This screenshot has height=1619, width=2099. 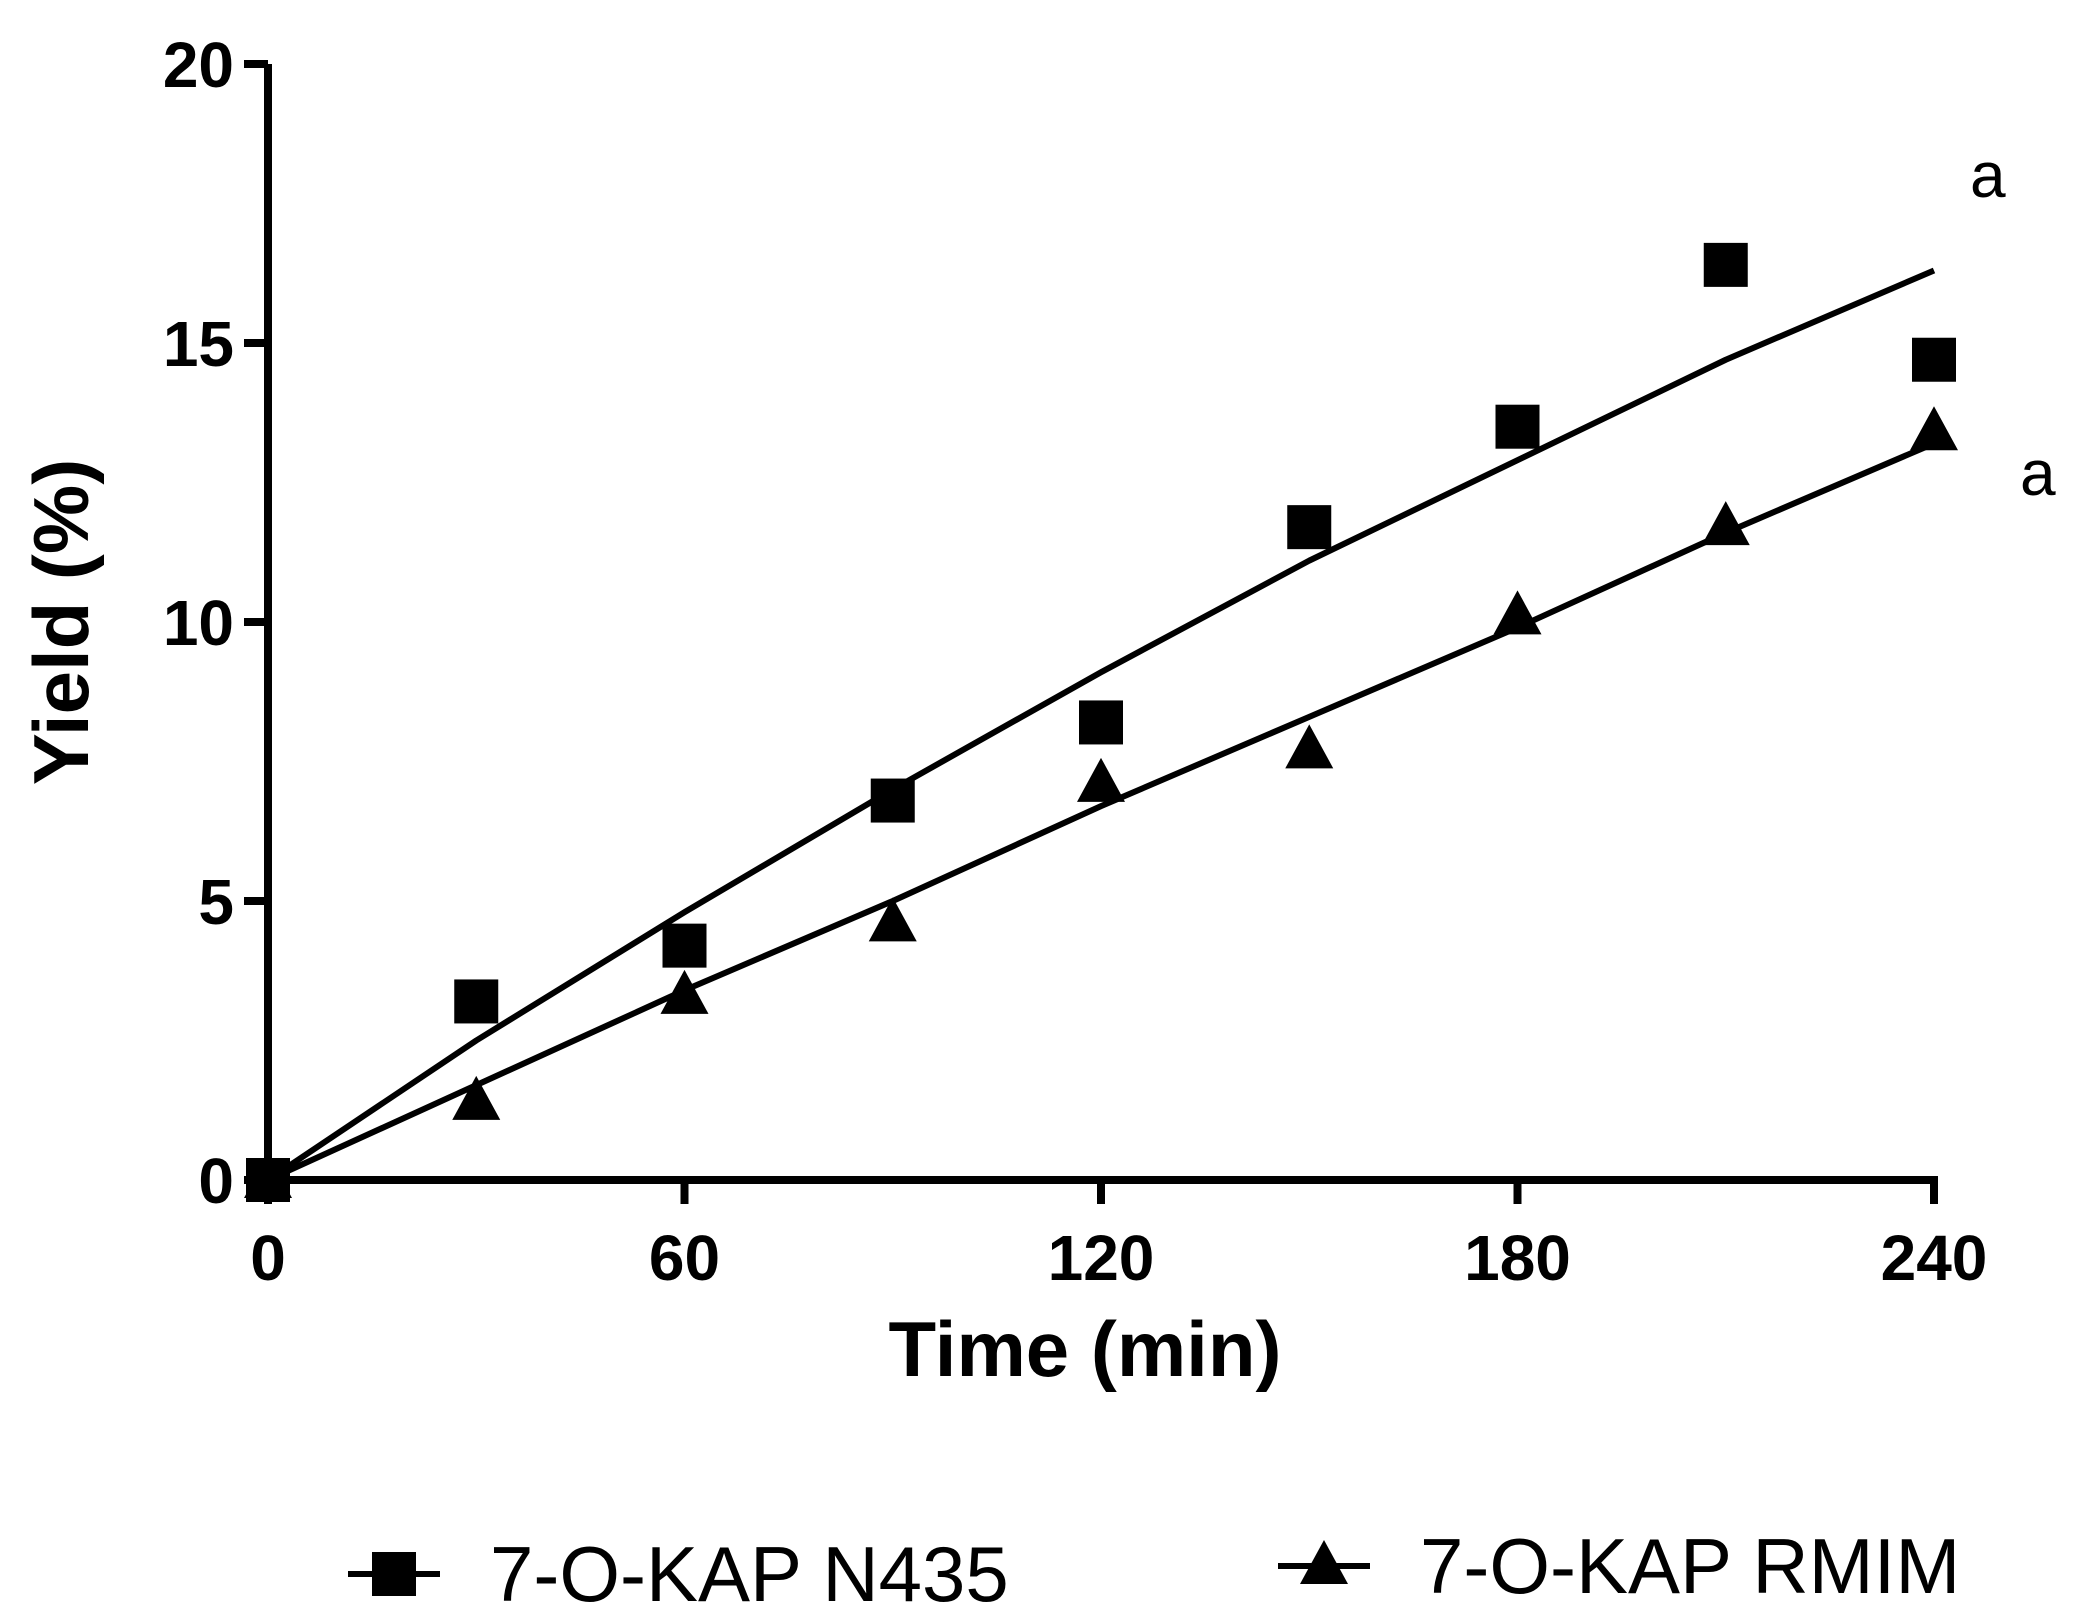 What do you see at coordinates (1988, 175) in the screenshot?
I see `series-annotation-1: a` at bounding box center [1988, 175].